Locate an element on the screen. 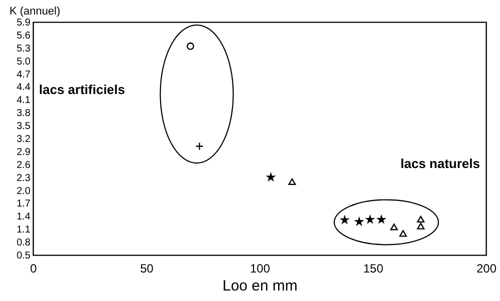  x-tick-label: 100 is located at coordinates (260, 269).